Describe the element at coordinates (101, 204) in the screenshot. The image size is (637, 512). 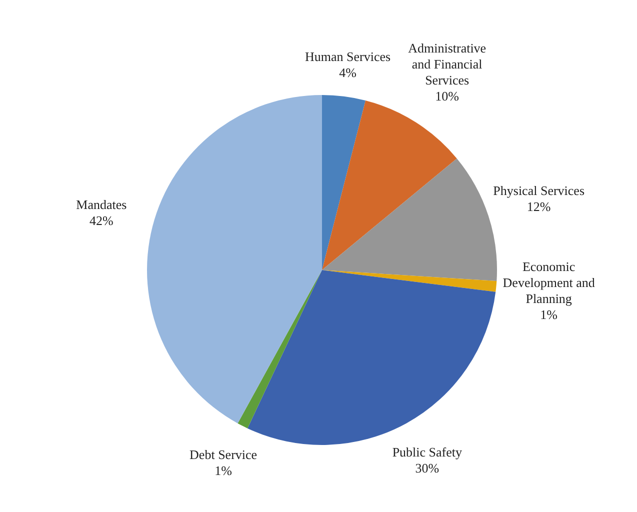
I see `slice-label: Mandates` at that location.